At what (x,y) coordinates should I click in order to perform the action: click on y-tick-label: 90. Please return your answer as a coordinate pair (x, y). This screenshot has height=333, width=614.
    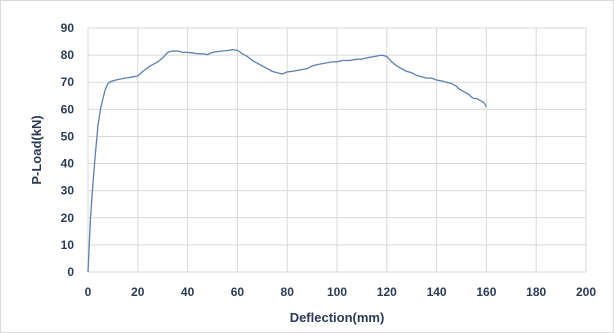
    Looking at the image, I should click on (68, 28).